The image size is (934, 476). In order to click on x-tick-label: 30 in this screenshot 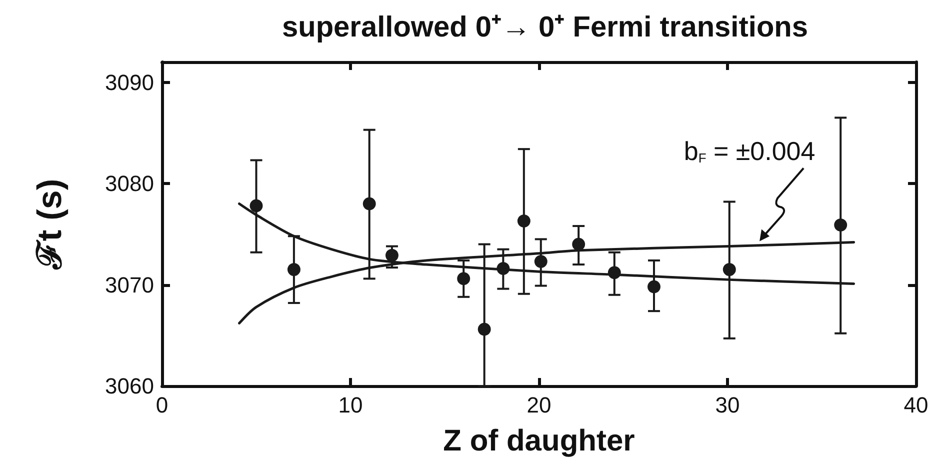, I will do `click(727, 405)`.